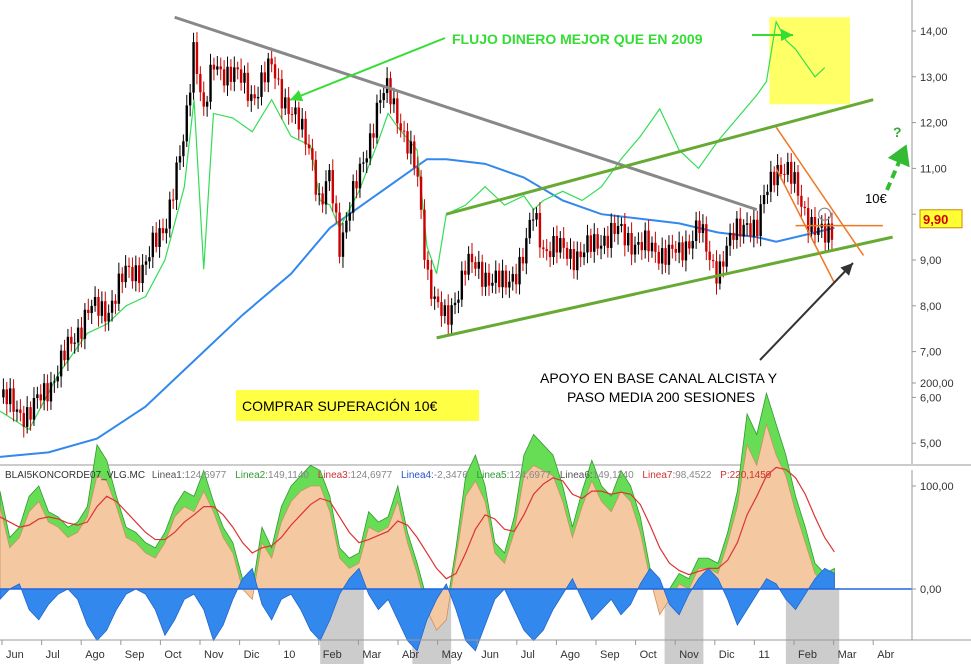 The height and width of the screenshot is (664, 971). I want to click on breakout-circle, so click(825, 214).